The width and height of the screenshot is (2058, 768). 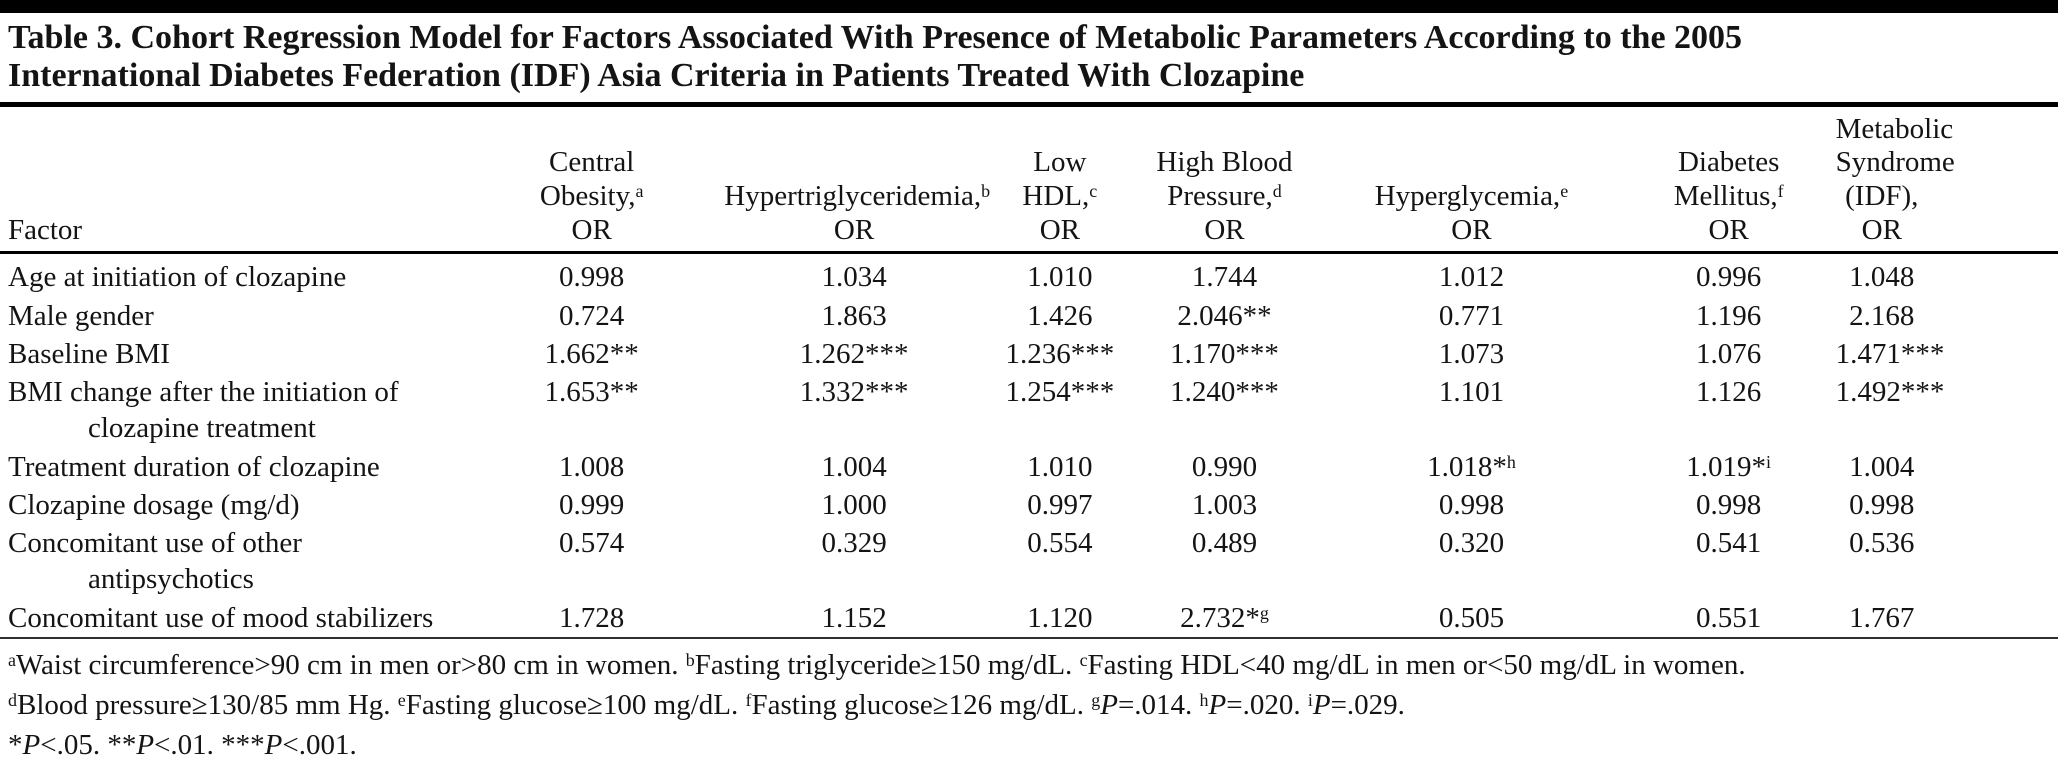 What do you see at coordinates (1060, 196) in the screenshot?
I see `column-header-low-hdl: Low HDL,c OR` at bounding box center [1060, 196].